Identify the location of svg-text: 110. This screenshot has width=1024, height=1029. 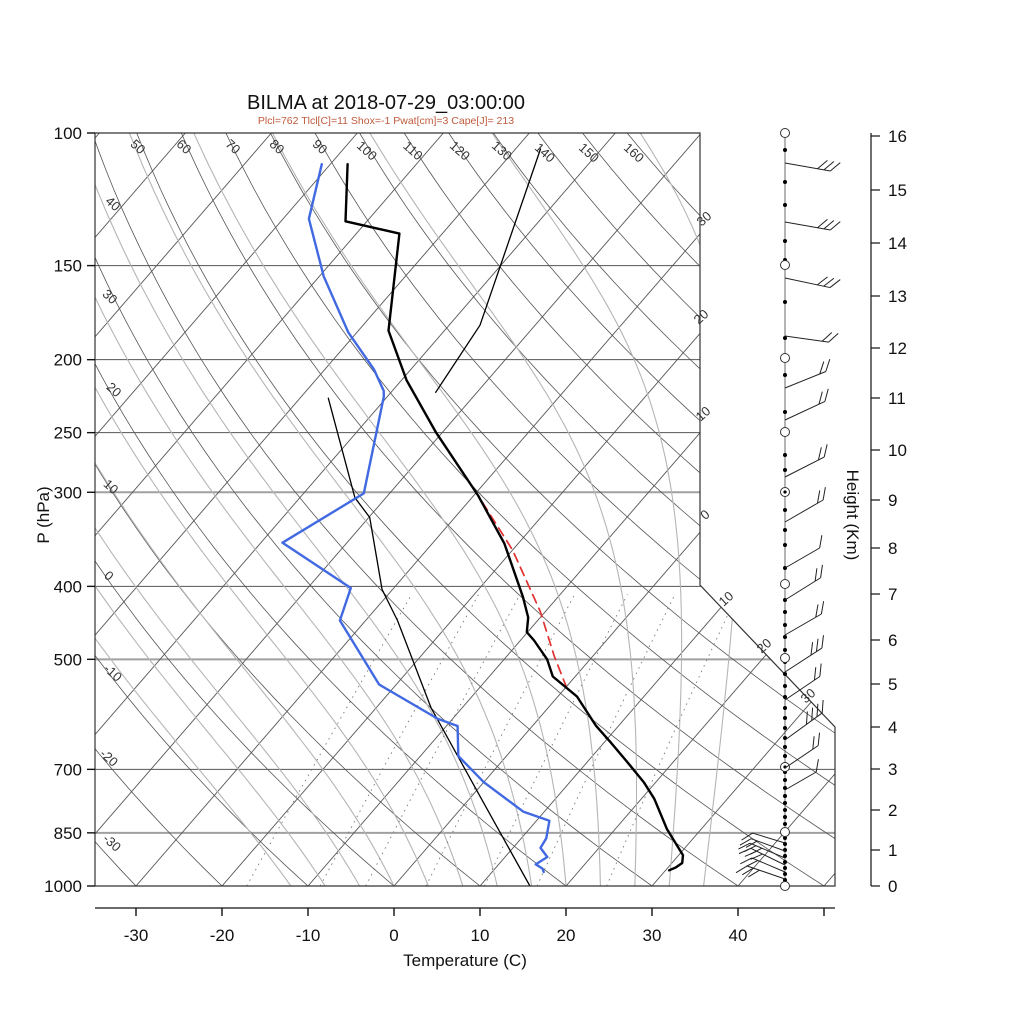
(412, 150).